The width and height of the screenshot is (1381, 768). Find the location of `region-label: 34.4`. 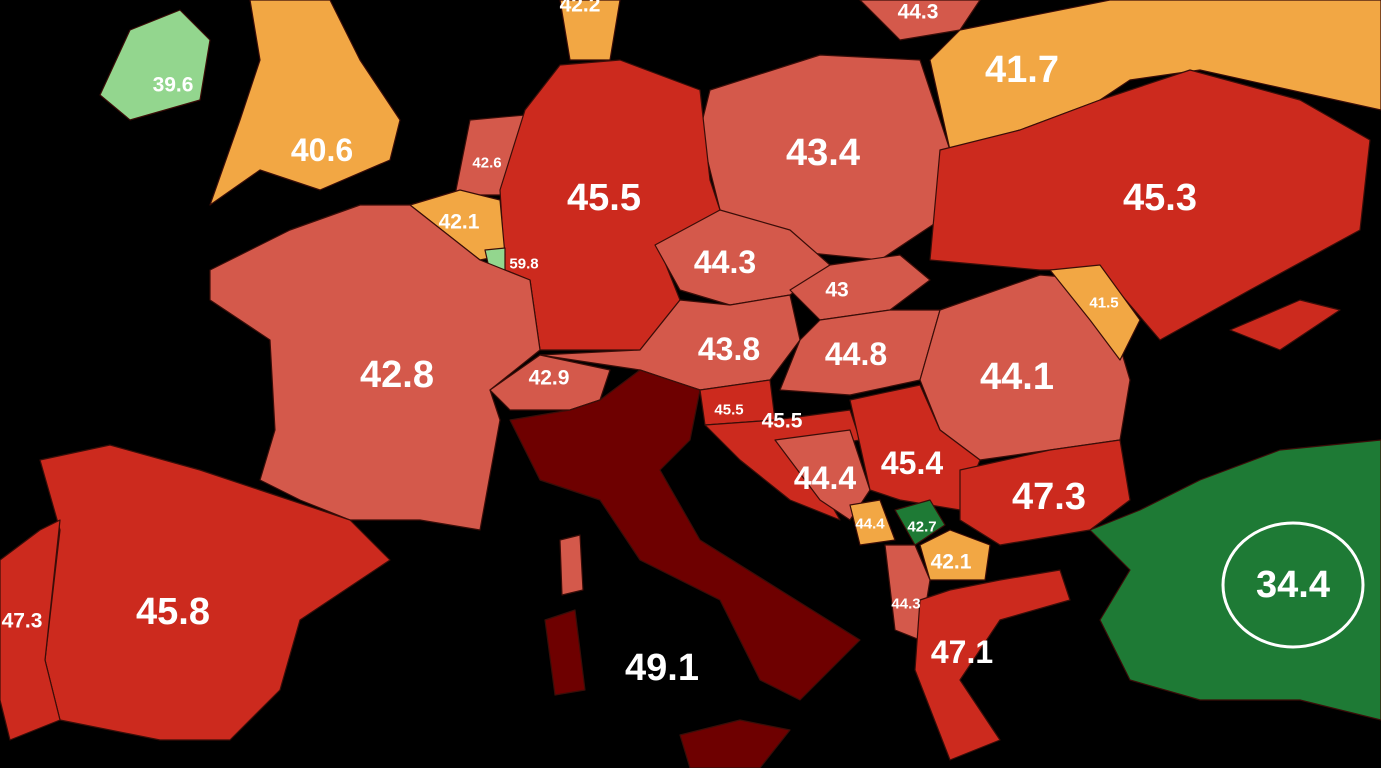

region-label: 34.4 is located at coordinates (1293, 585).